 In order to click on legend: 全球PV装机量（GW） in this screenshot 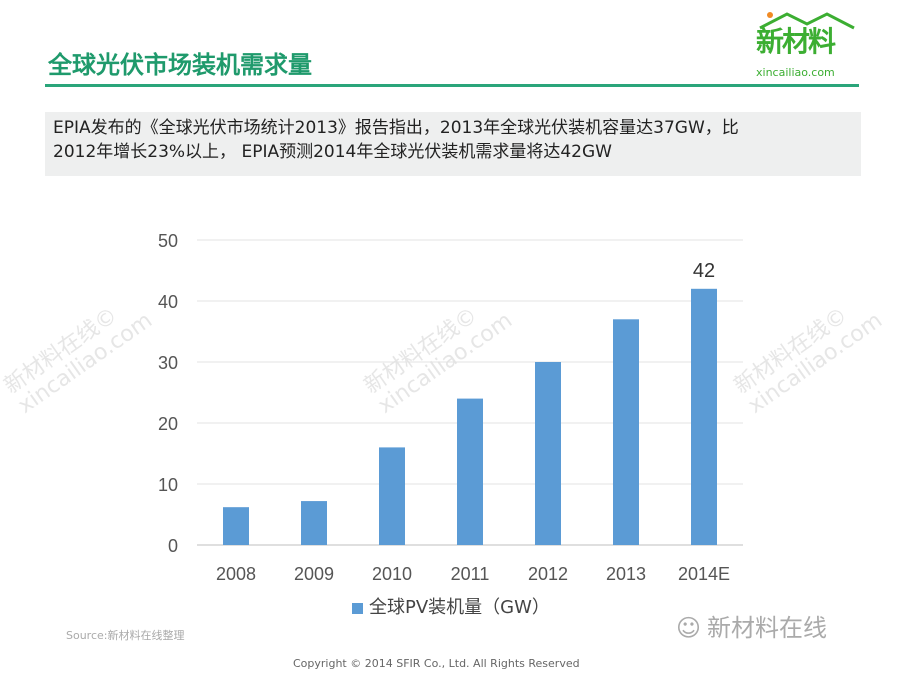, I will do `click(451, 608)`.